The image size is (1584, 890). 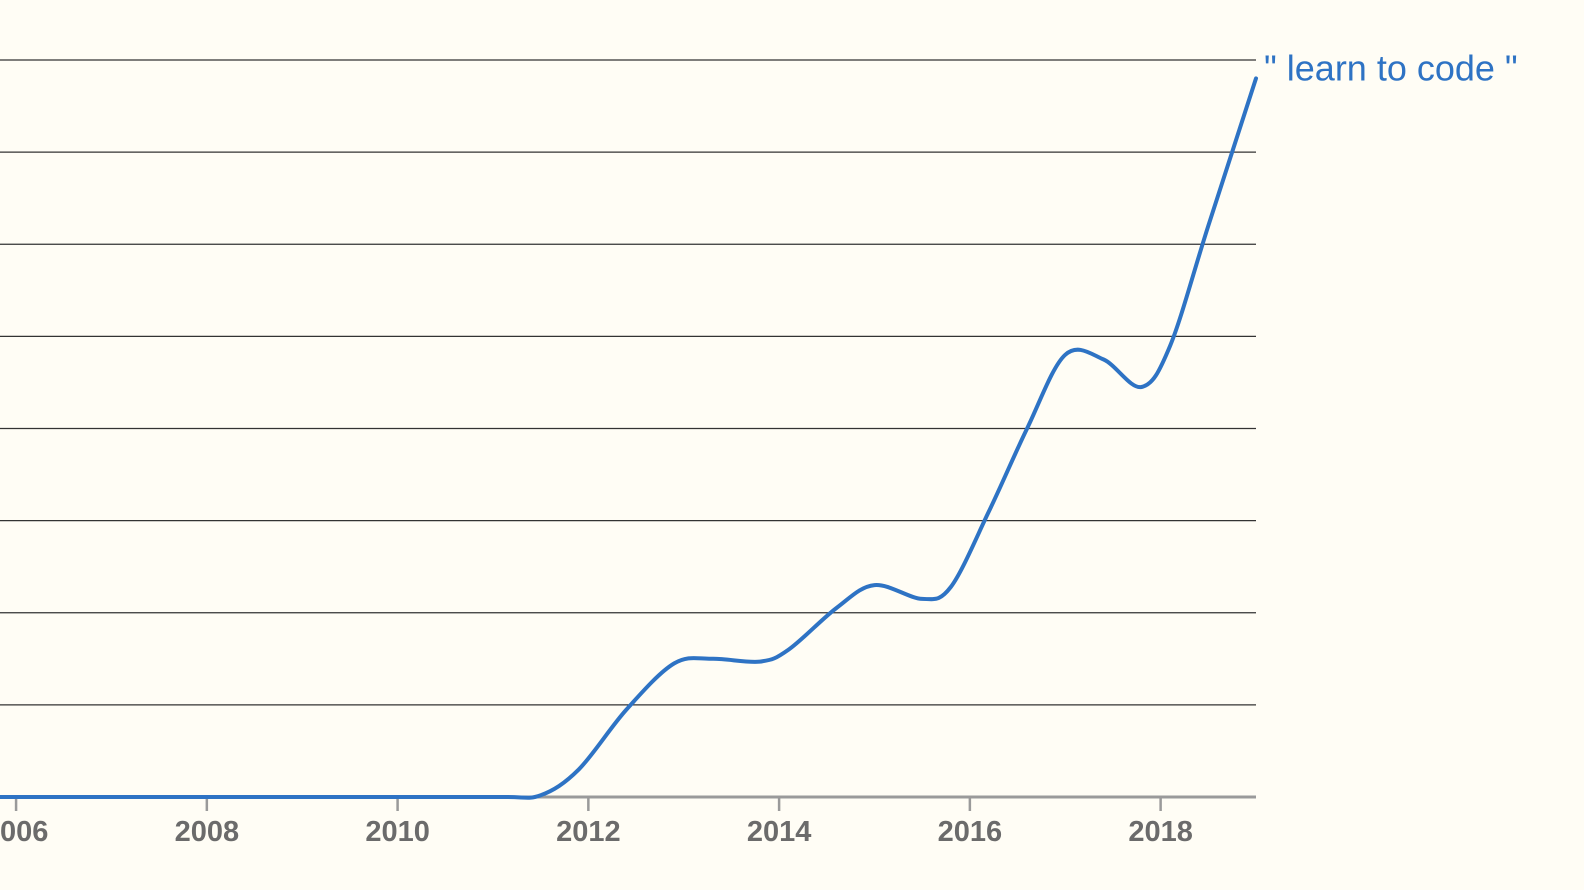 I want to click on x-tick-label-2008: 2008, so click(x=207, y=832).